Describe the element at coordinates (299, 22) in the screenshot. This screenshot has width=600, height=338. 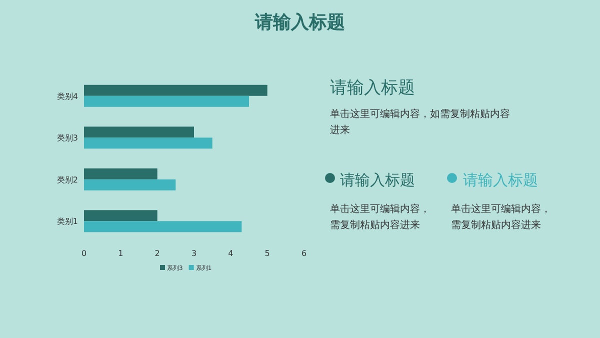
I see `chart-title: 请输入标题` at that location.